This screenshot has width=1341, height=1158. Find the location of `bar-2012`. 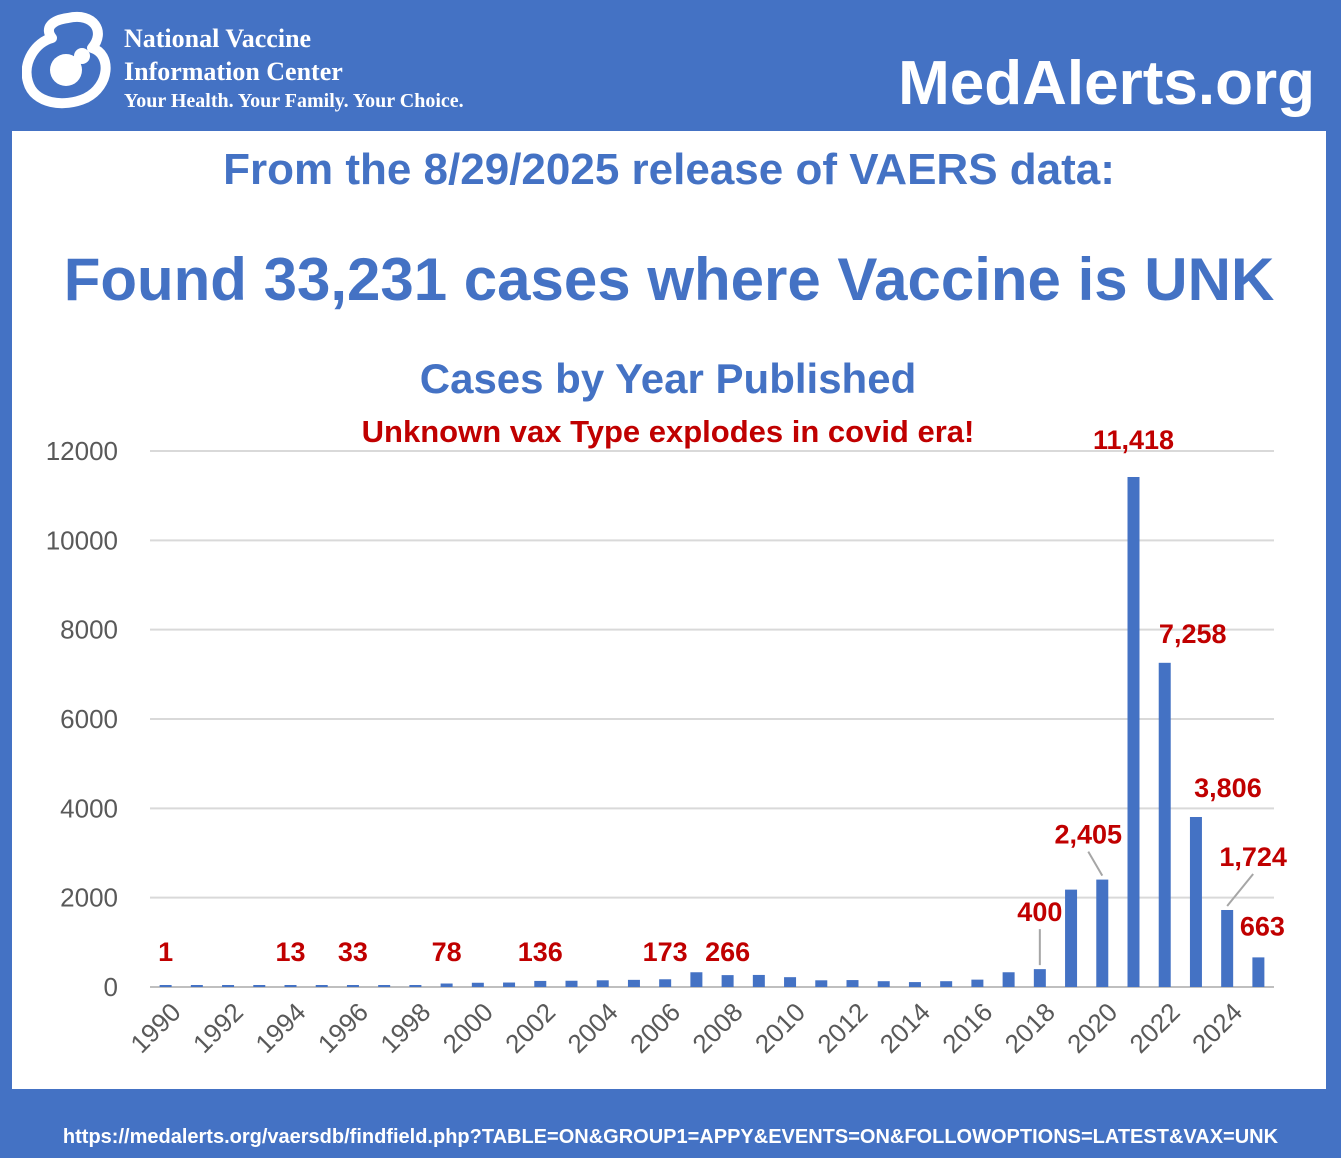

bar-2012 is located at coordinates (852, 983).